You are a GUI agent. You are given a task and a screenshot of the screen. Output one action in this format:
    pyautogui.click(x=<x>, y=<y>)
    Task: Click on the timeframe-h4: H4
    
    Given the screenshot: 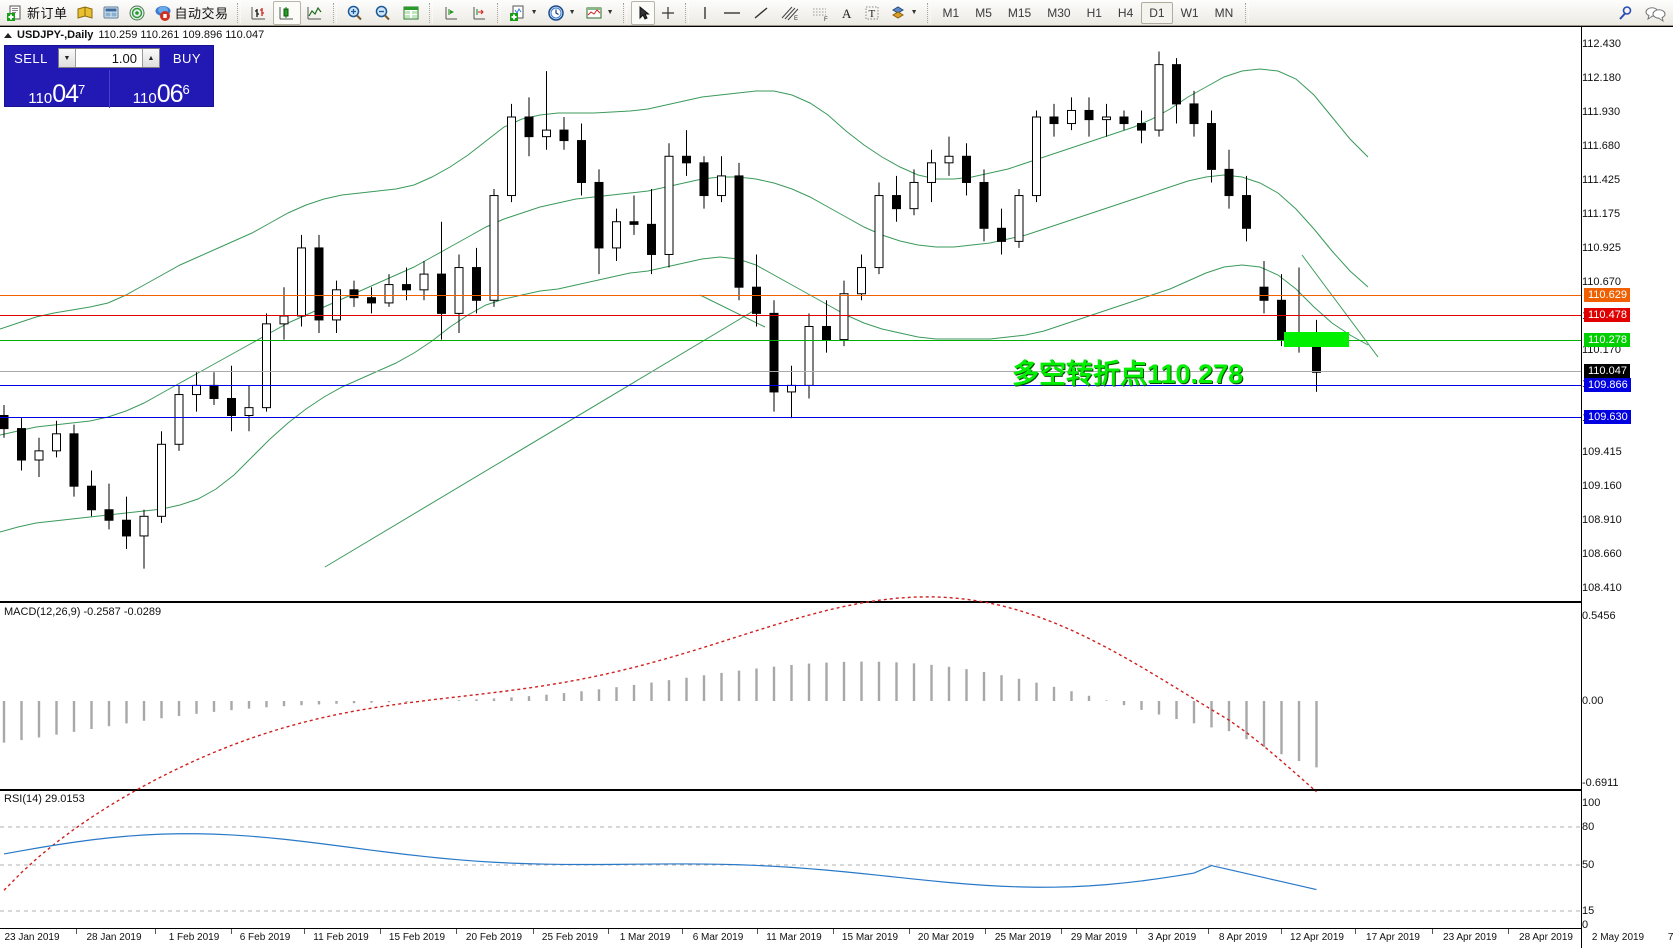 What is the action you would take?
    pyautogui.click(x=1125, y=12)
    